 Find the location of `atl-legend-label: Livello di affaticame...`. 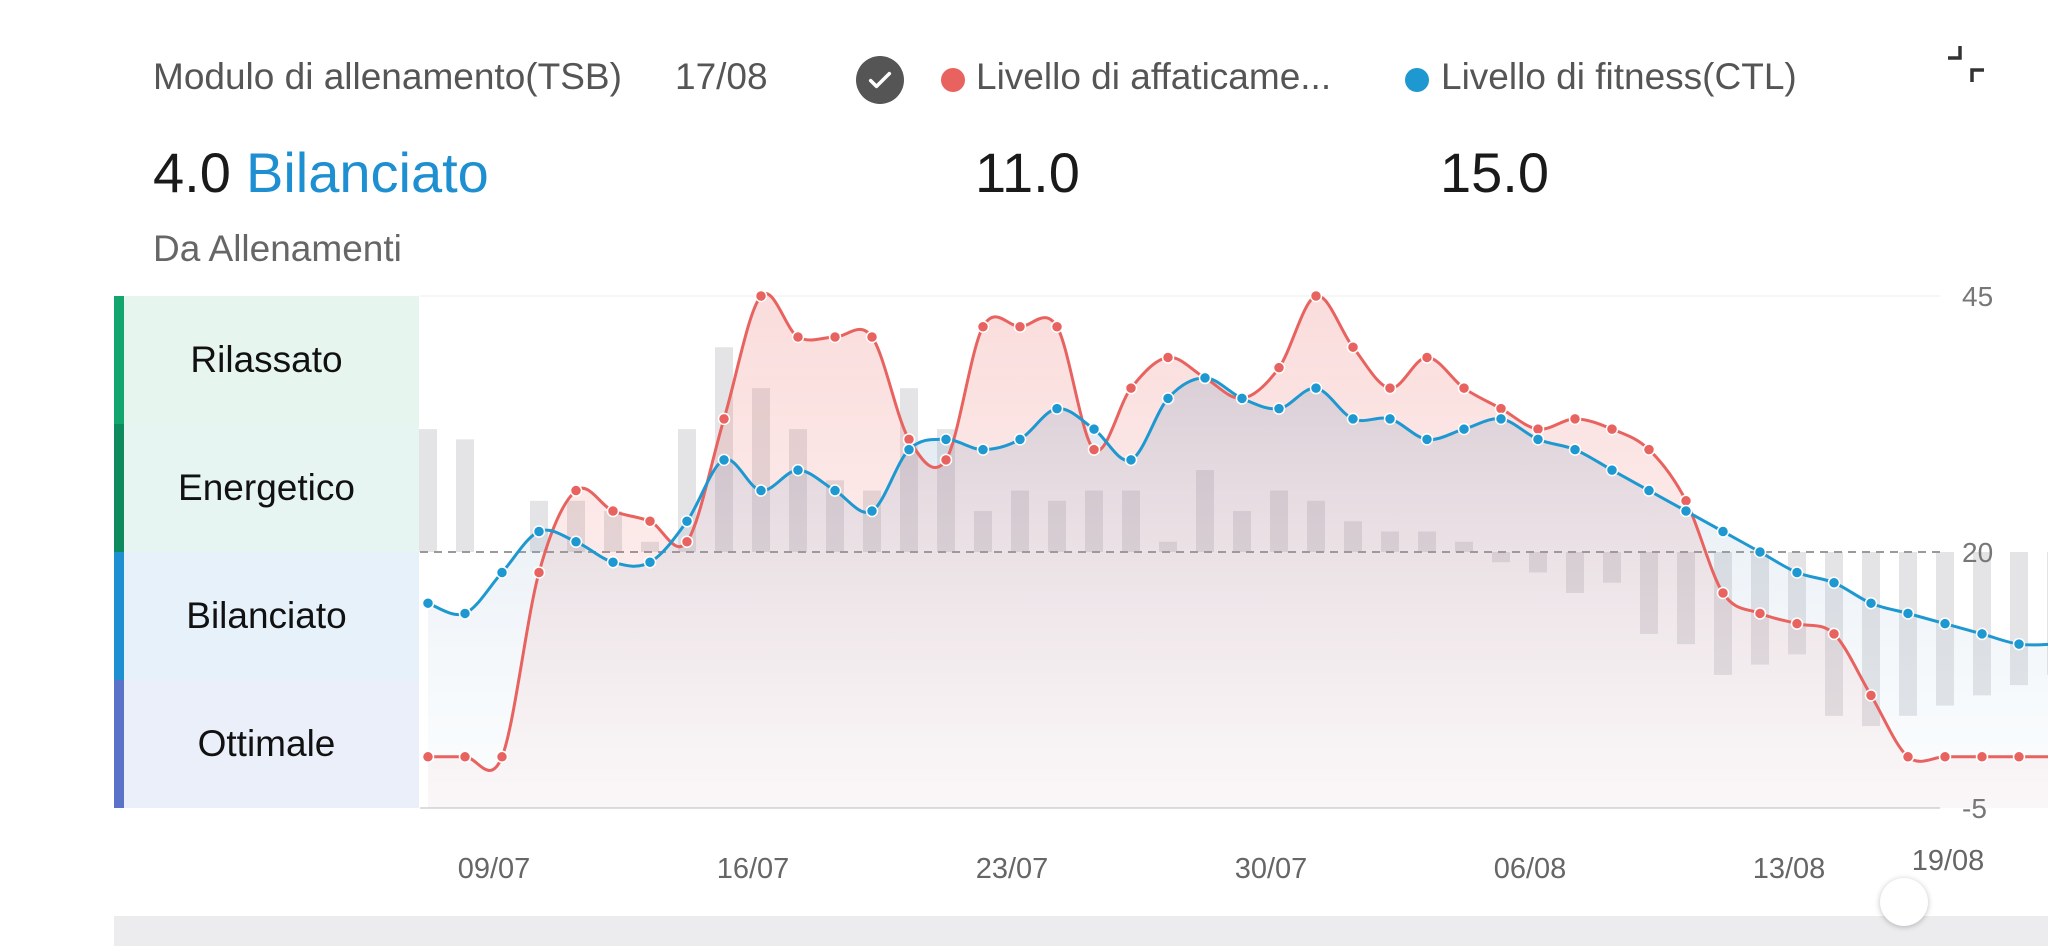

atl-legend-label: Livello di affaticame... is located at coordinates (1154, 76).